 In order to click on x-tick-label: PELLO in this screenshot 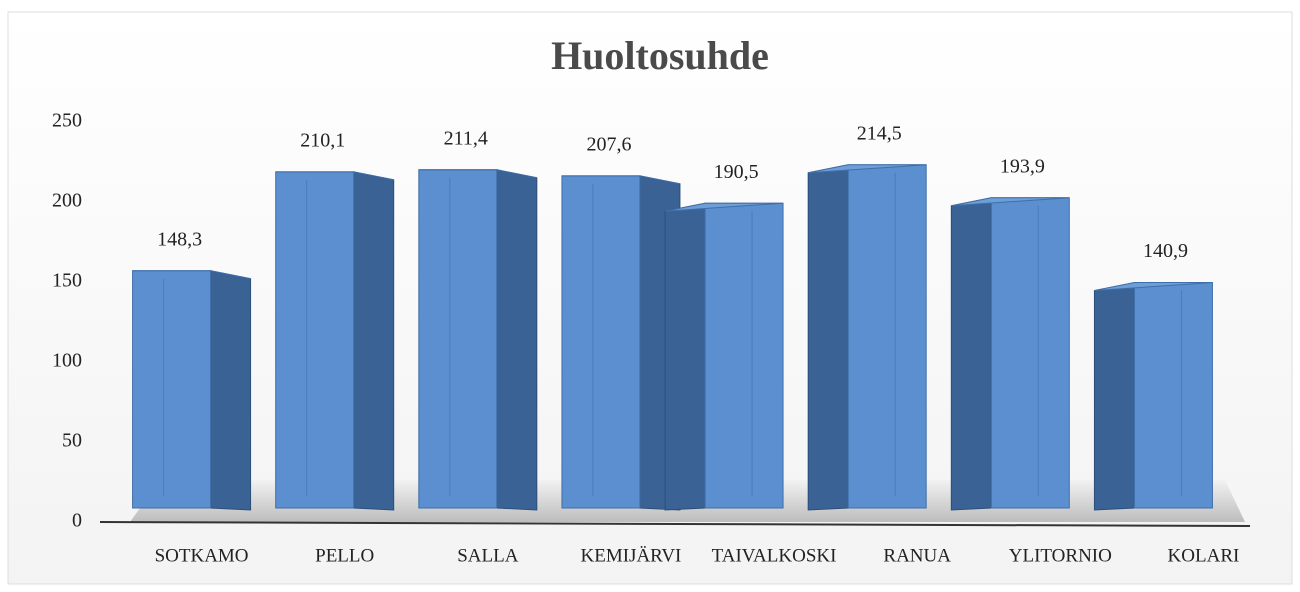, I will do `click(344, 555)`.